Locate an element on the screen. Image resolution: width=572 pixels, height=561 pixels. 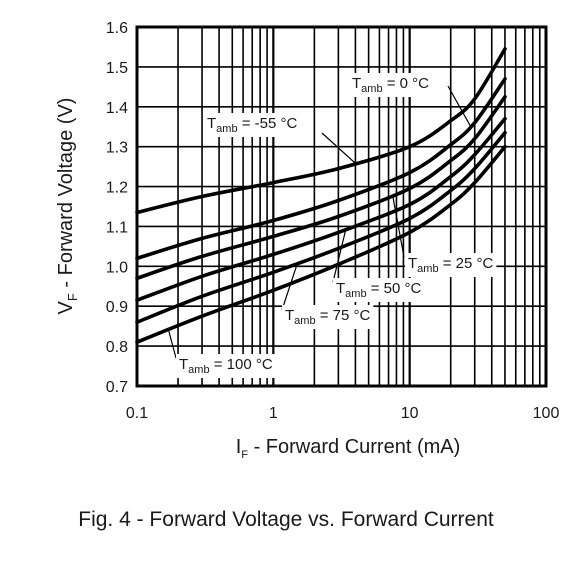
y-tick-label: 1.1 is located at coordinates (117, 227).